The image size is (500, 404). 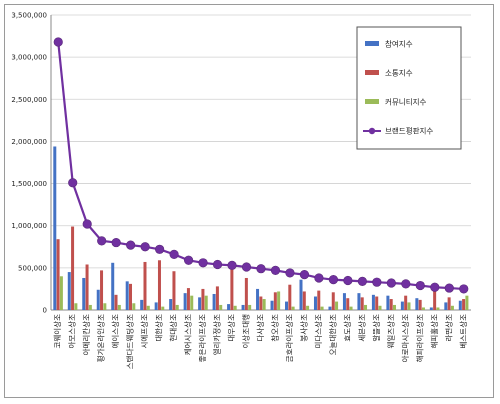 What do you see at coordinates (419, 338) in the screenshot?
I see `x-tick-label: 해피라이프상조` at bounding box center [419, 338].